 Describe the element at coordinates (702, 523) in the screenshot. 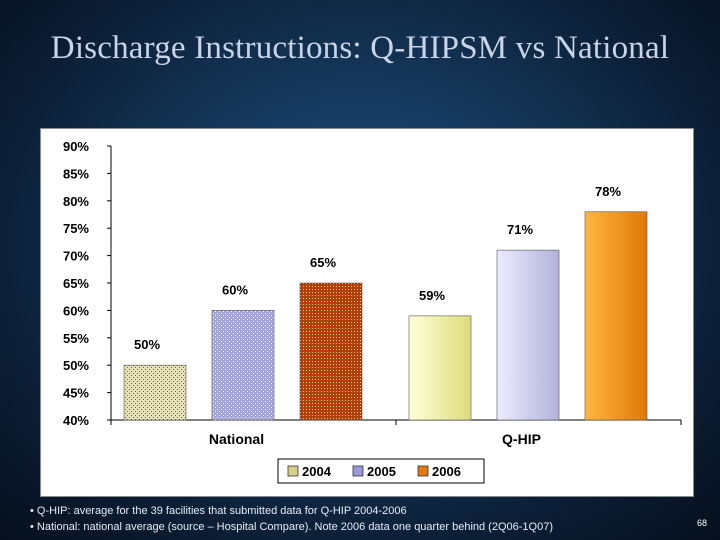

I see `page-number: 68` at that location.